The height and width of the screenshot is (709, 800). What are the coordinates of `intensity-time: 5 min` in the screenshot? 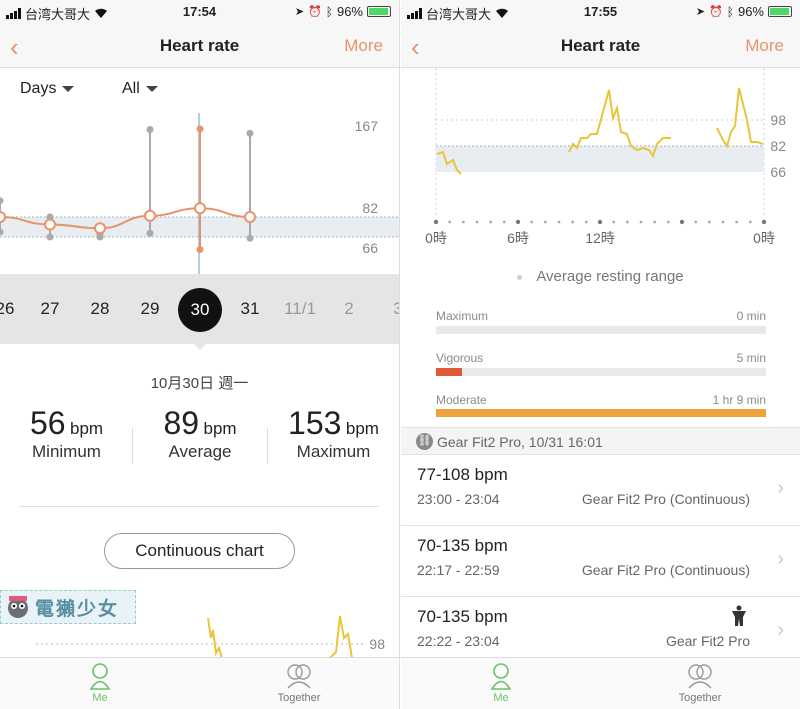 It's located at (751, 358).